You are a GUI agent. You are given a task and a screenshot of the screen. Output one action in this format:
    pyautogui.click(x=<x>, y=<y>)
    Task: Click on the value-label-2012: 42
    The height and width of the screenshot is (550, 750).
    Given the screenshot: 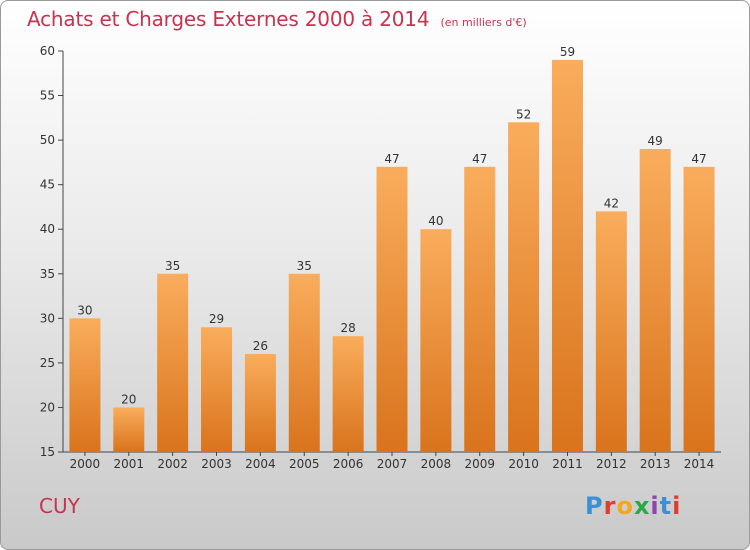 What is the action you would take?
    pyautogui.click(x=611, y=203)
    